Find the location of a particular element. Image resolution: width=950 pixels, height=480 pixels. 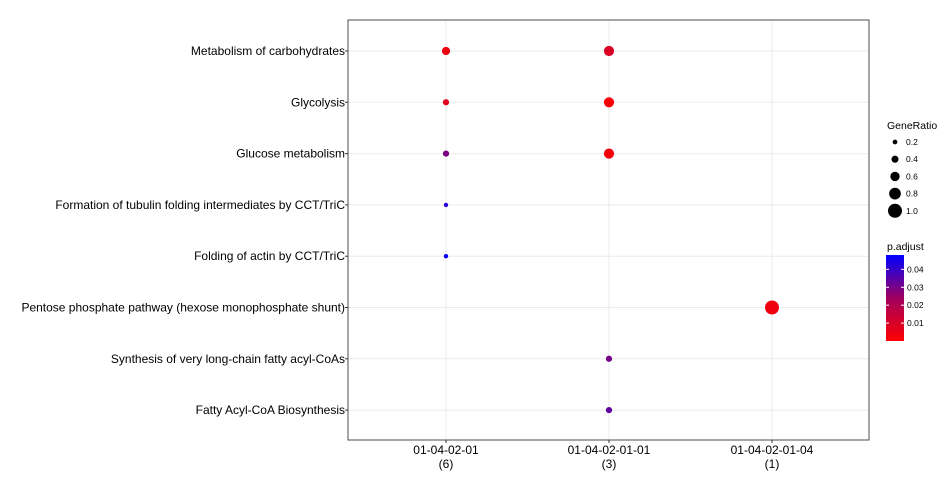

size-legend-title: GeneRatio is located at coordinates (912, 126).